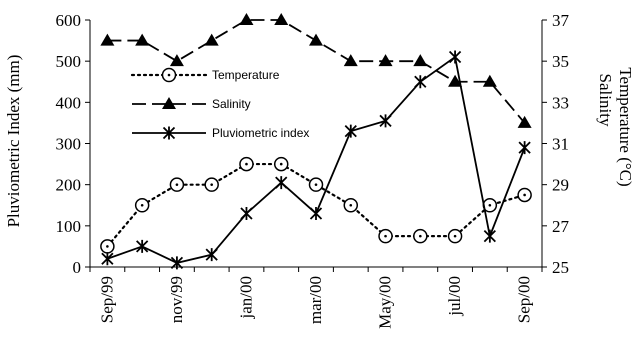 This screenshot has height=348, width=643. I want to click on y-right-tick-label: 37, so click(561, 20).